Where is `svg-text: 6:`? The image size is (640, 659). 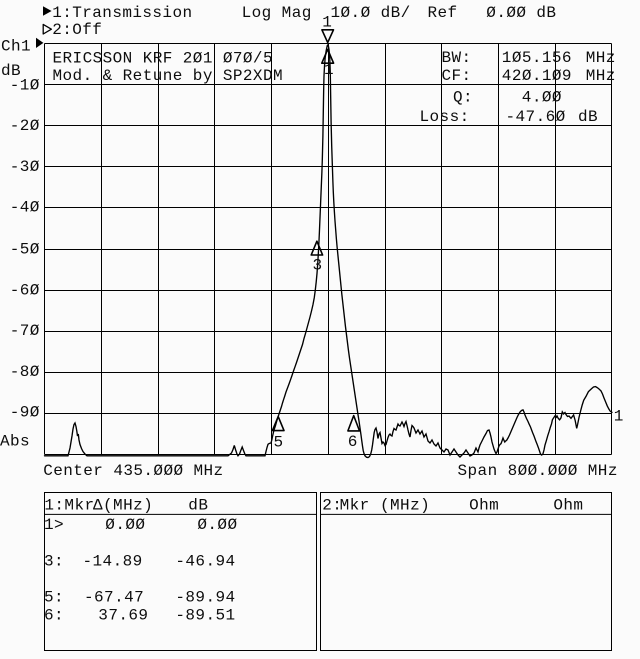 svg-text: 6: is located at coordinates (54, 615).